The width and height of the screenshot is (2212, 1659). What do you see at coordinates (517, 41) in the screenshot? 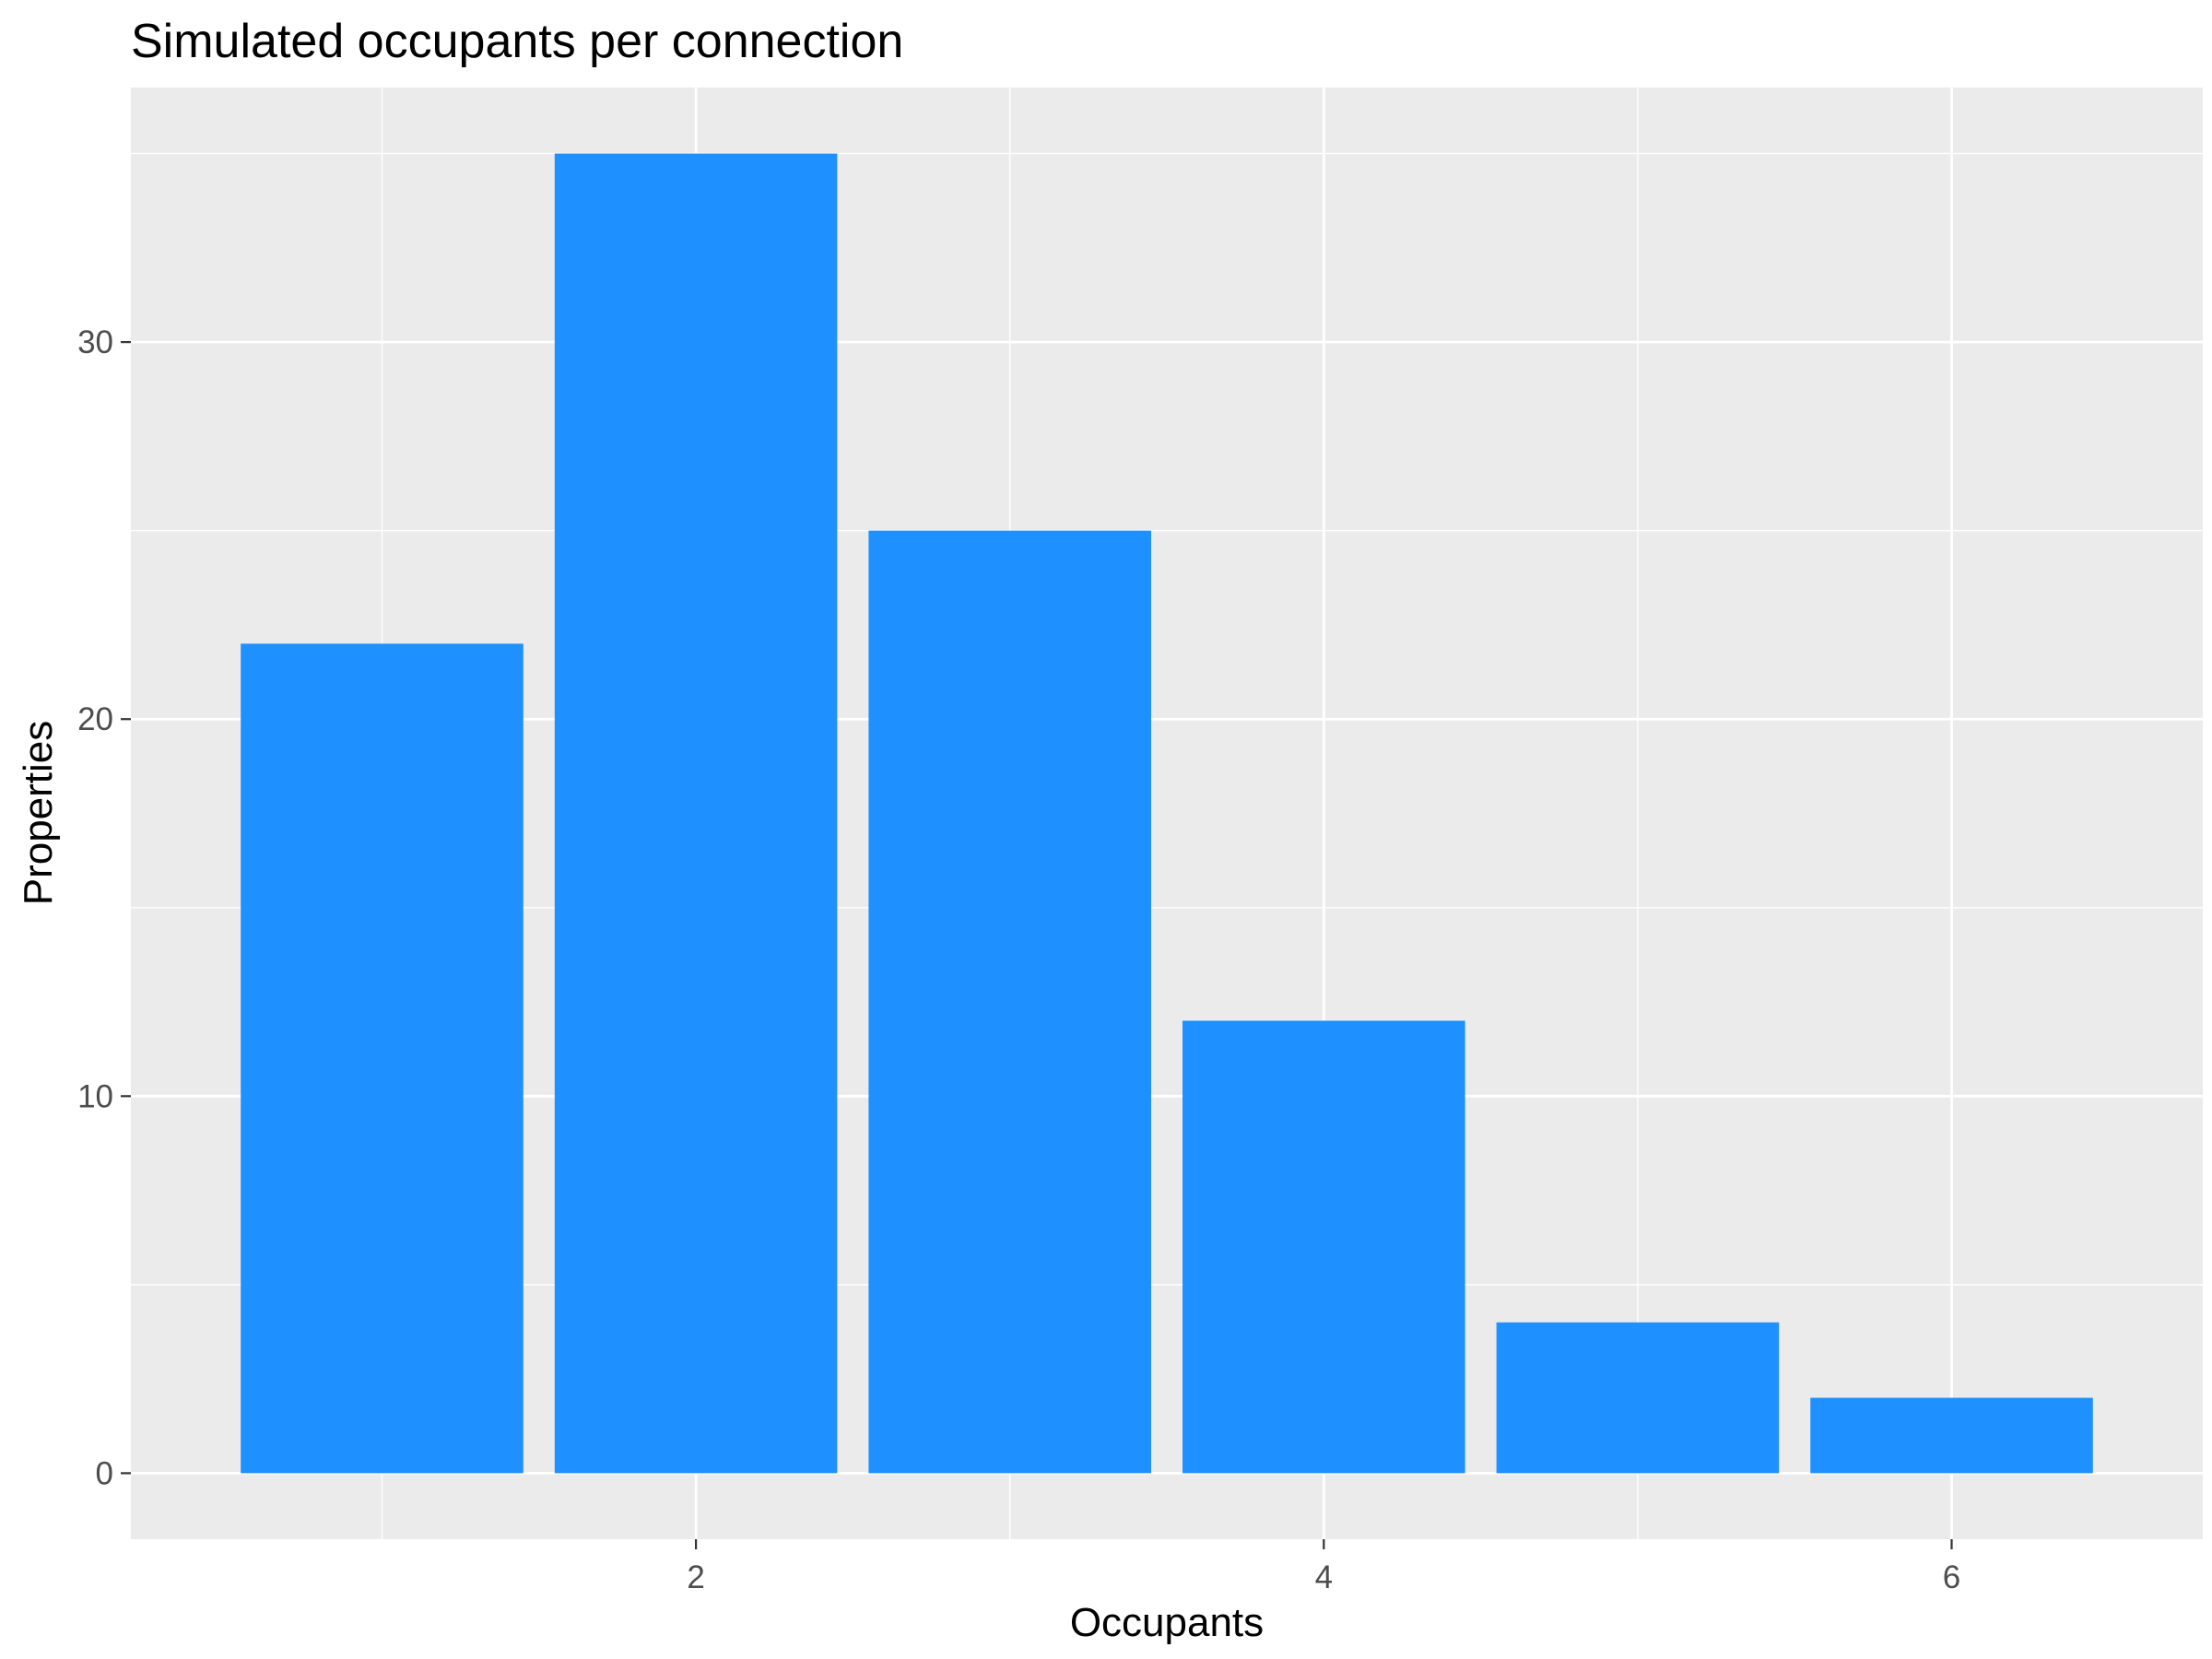
I see `chart-title: Simulated occupants per connection` at bounding box center [517, 41].